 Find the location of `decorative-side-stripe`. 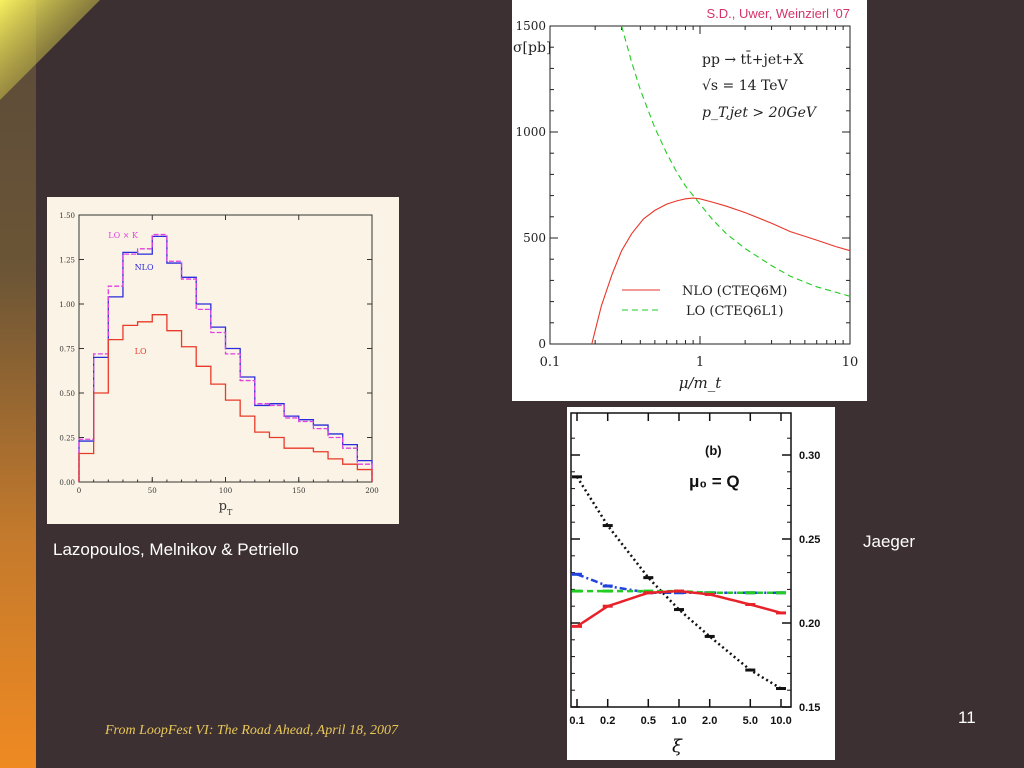

decorative-side-stripe is located at coordinates (18, 384).